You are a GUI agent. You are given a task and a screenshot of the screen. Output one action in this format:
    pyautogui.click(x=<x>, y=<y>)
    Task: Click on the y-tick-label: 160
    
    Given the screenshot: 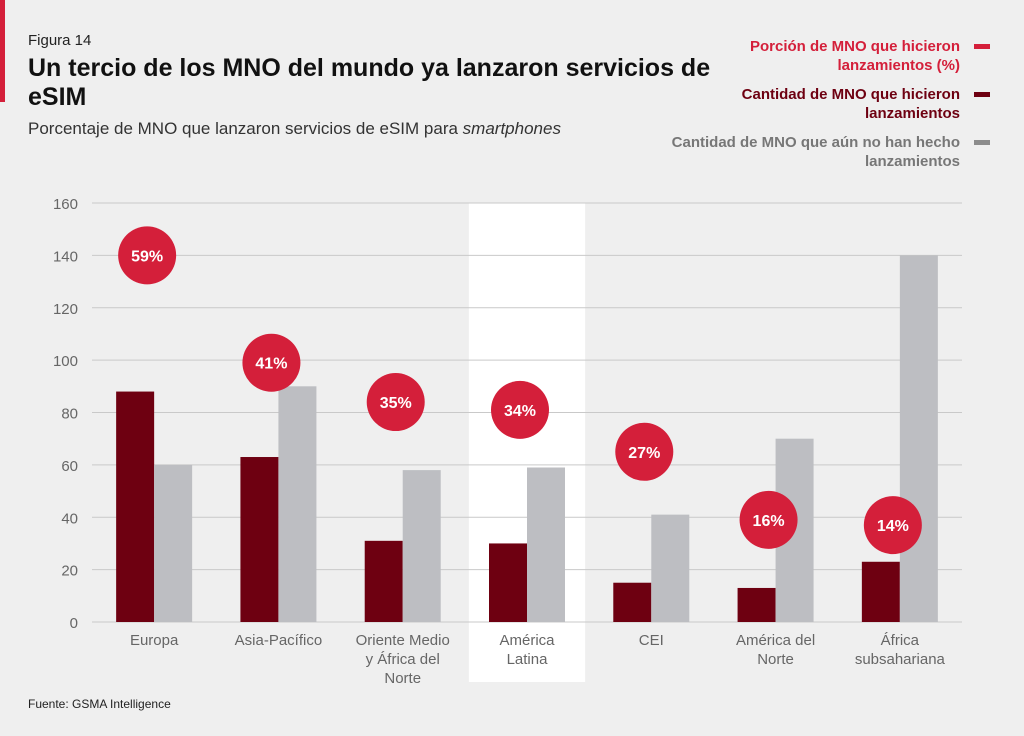 What is the action you would take?
    pyautogui.click(x=65, y=204)
    